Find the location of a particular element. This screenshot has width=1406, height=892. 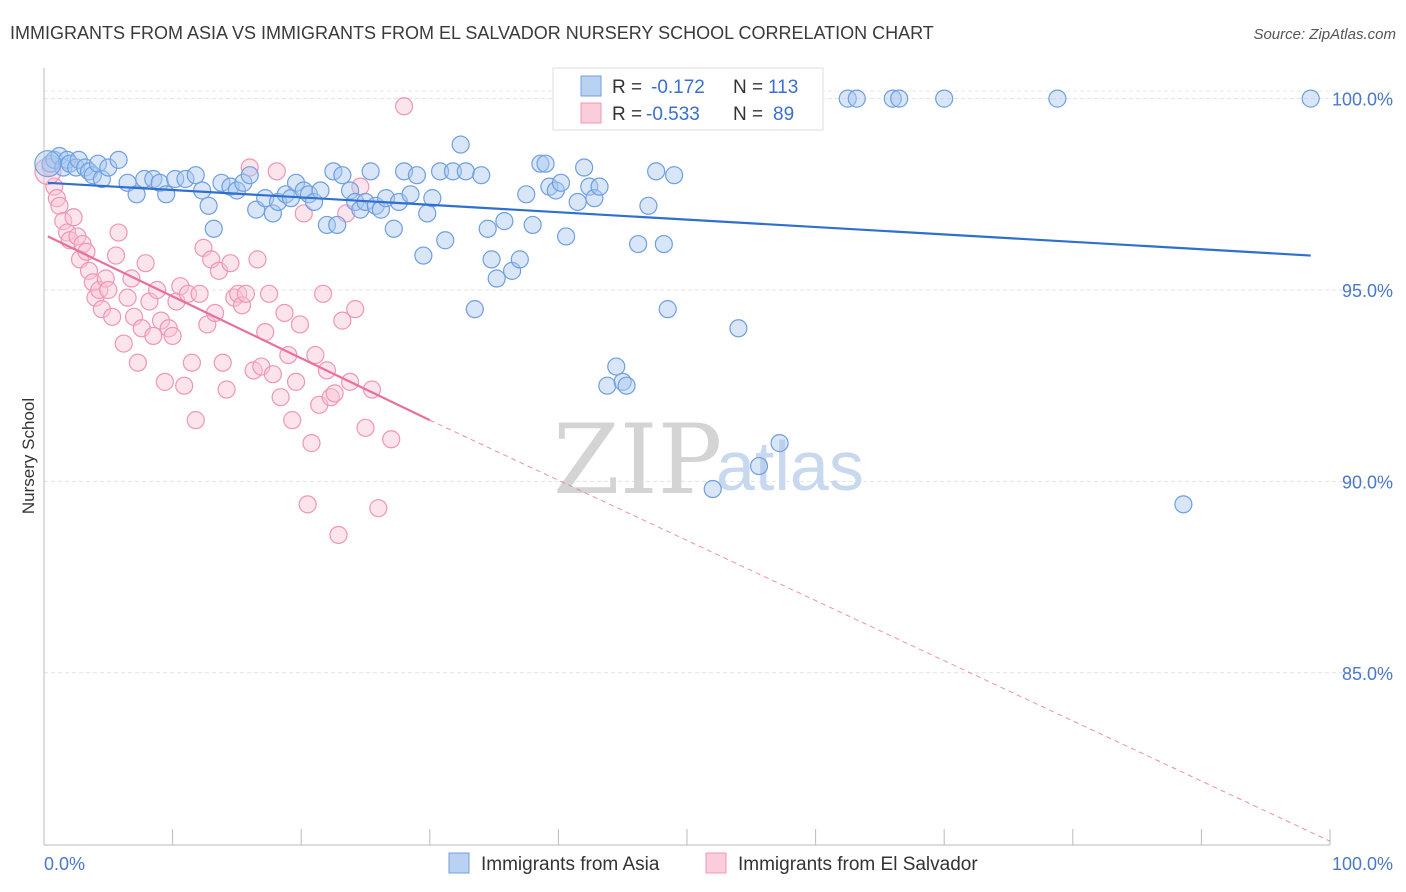

stats-n-value-asia: 113 is located at coordinates (783, 87).